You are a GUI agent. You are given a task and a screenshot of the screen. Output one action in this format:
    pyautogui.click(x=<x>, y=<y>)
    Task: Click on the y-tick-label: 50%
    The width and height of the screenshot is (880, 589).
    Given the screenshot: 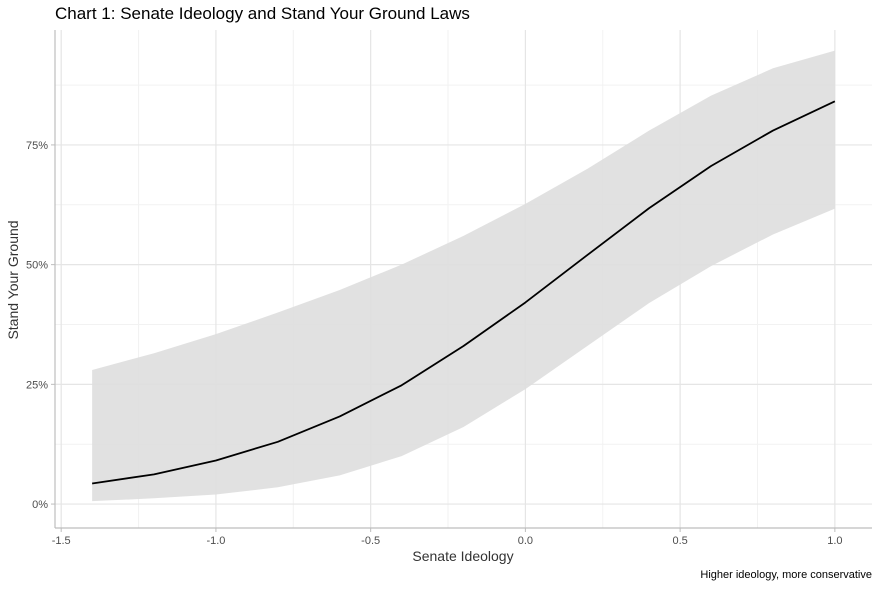 What is the action you would take?
    pyautogui.click(x=37, y=266)
    